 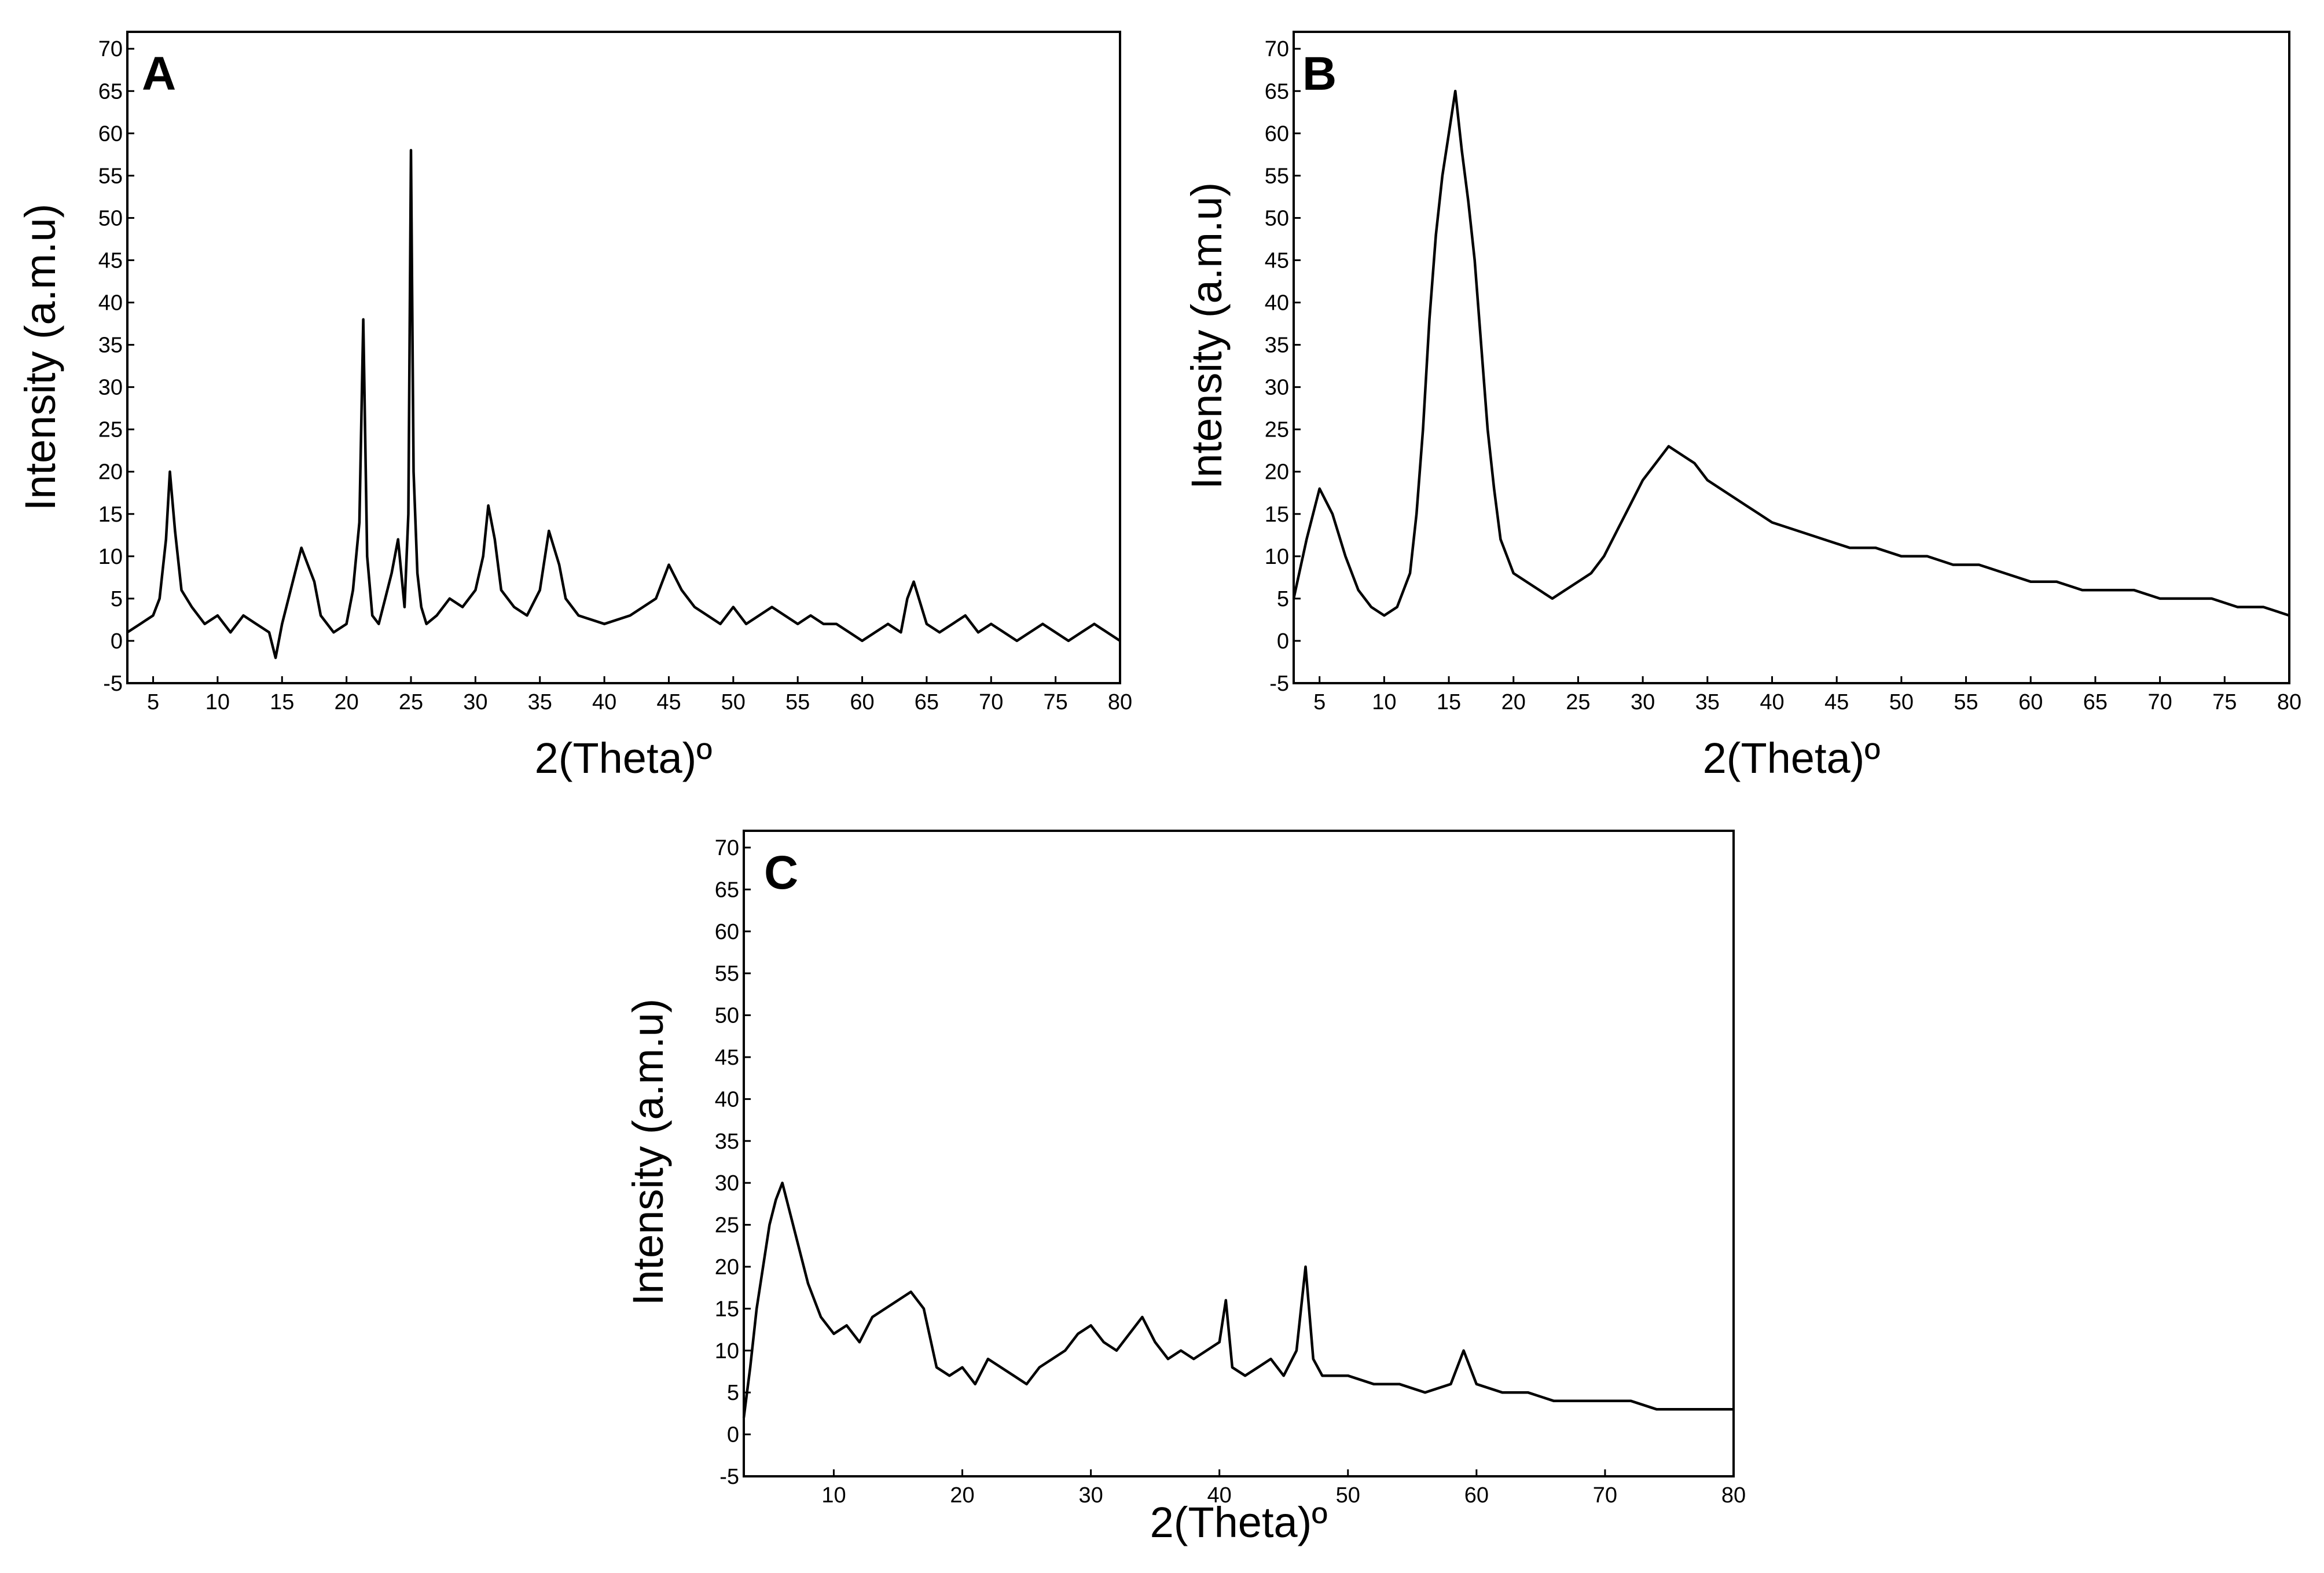 What do you see at coordinates (1283, 599) in the screenshot?
I see `panel-b-y-tick-label: 5` at bounding box center [1283, 599].